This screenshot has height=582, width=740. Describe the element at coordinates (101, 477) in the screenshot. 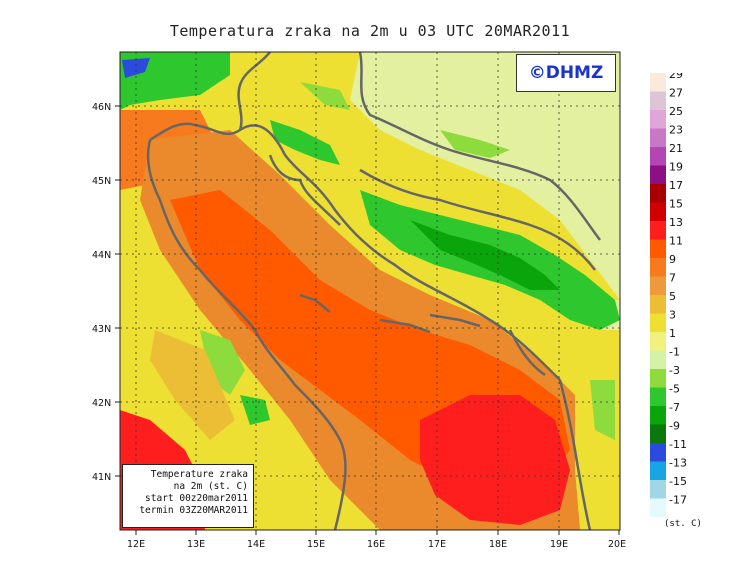

I see `lat-label-41n: 41N` at that location.